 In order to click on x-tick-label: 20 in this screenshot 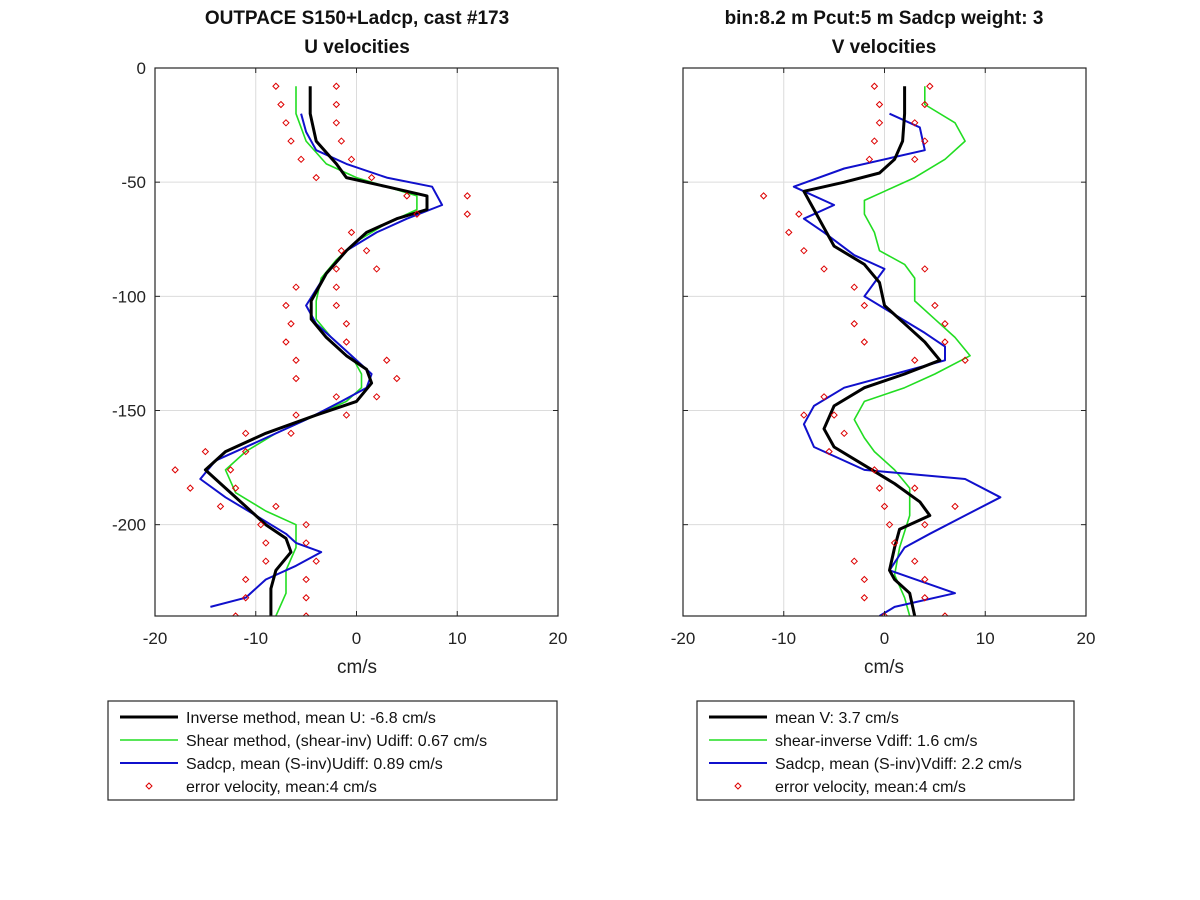, I will do `click(558, 638)`.